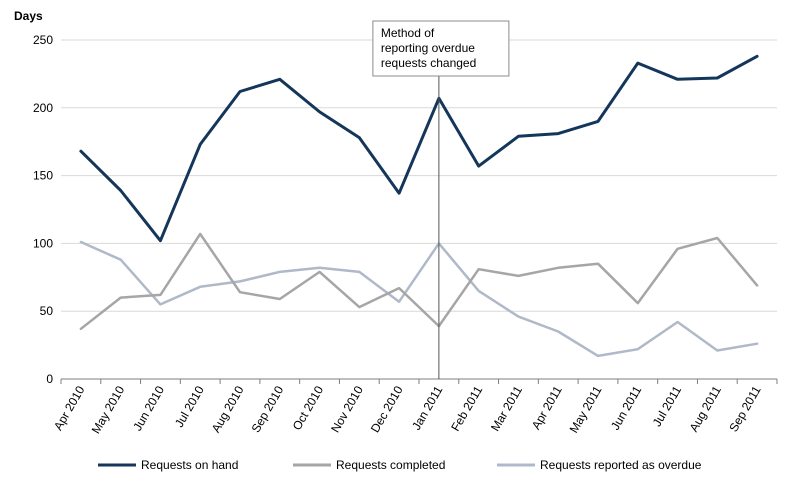  Describe the element at coordinates (466, 408) in the screenshot. I see `x-tick-label: Feb 2011` at that location.